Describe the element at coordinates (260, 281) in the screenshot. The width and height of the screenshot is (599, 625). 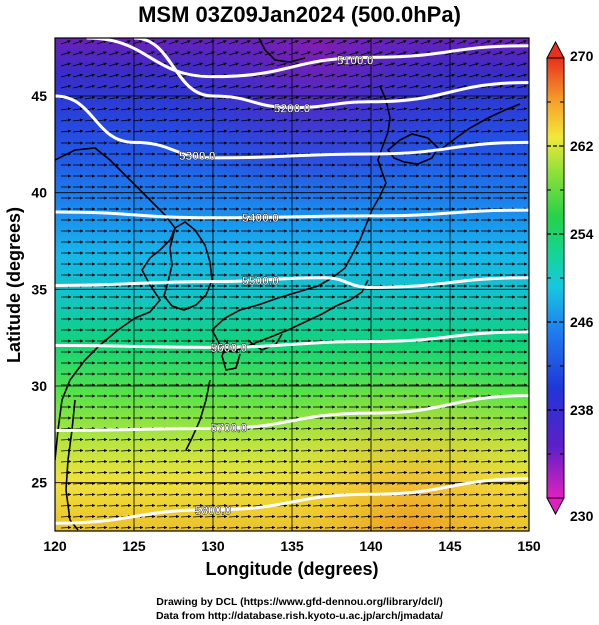
I see `contour-label: 5500.0` at that location.